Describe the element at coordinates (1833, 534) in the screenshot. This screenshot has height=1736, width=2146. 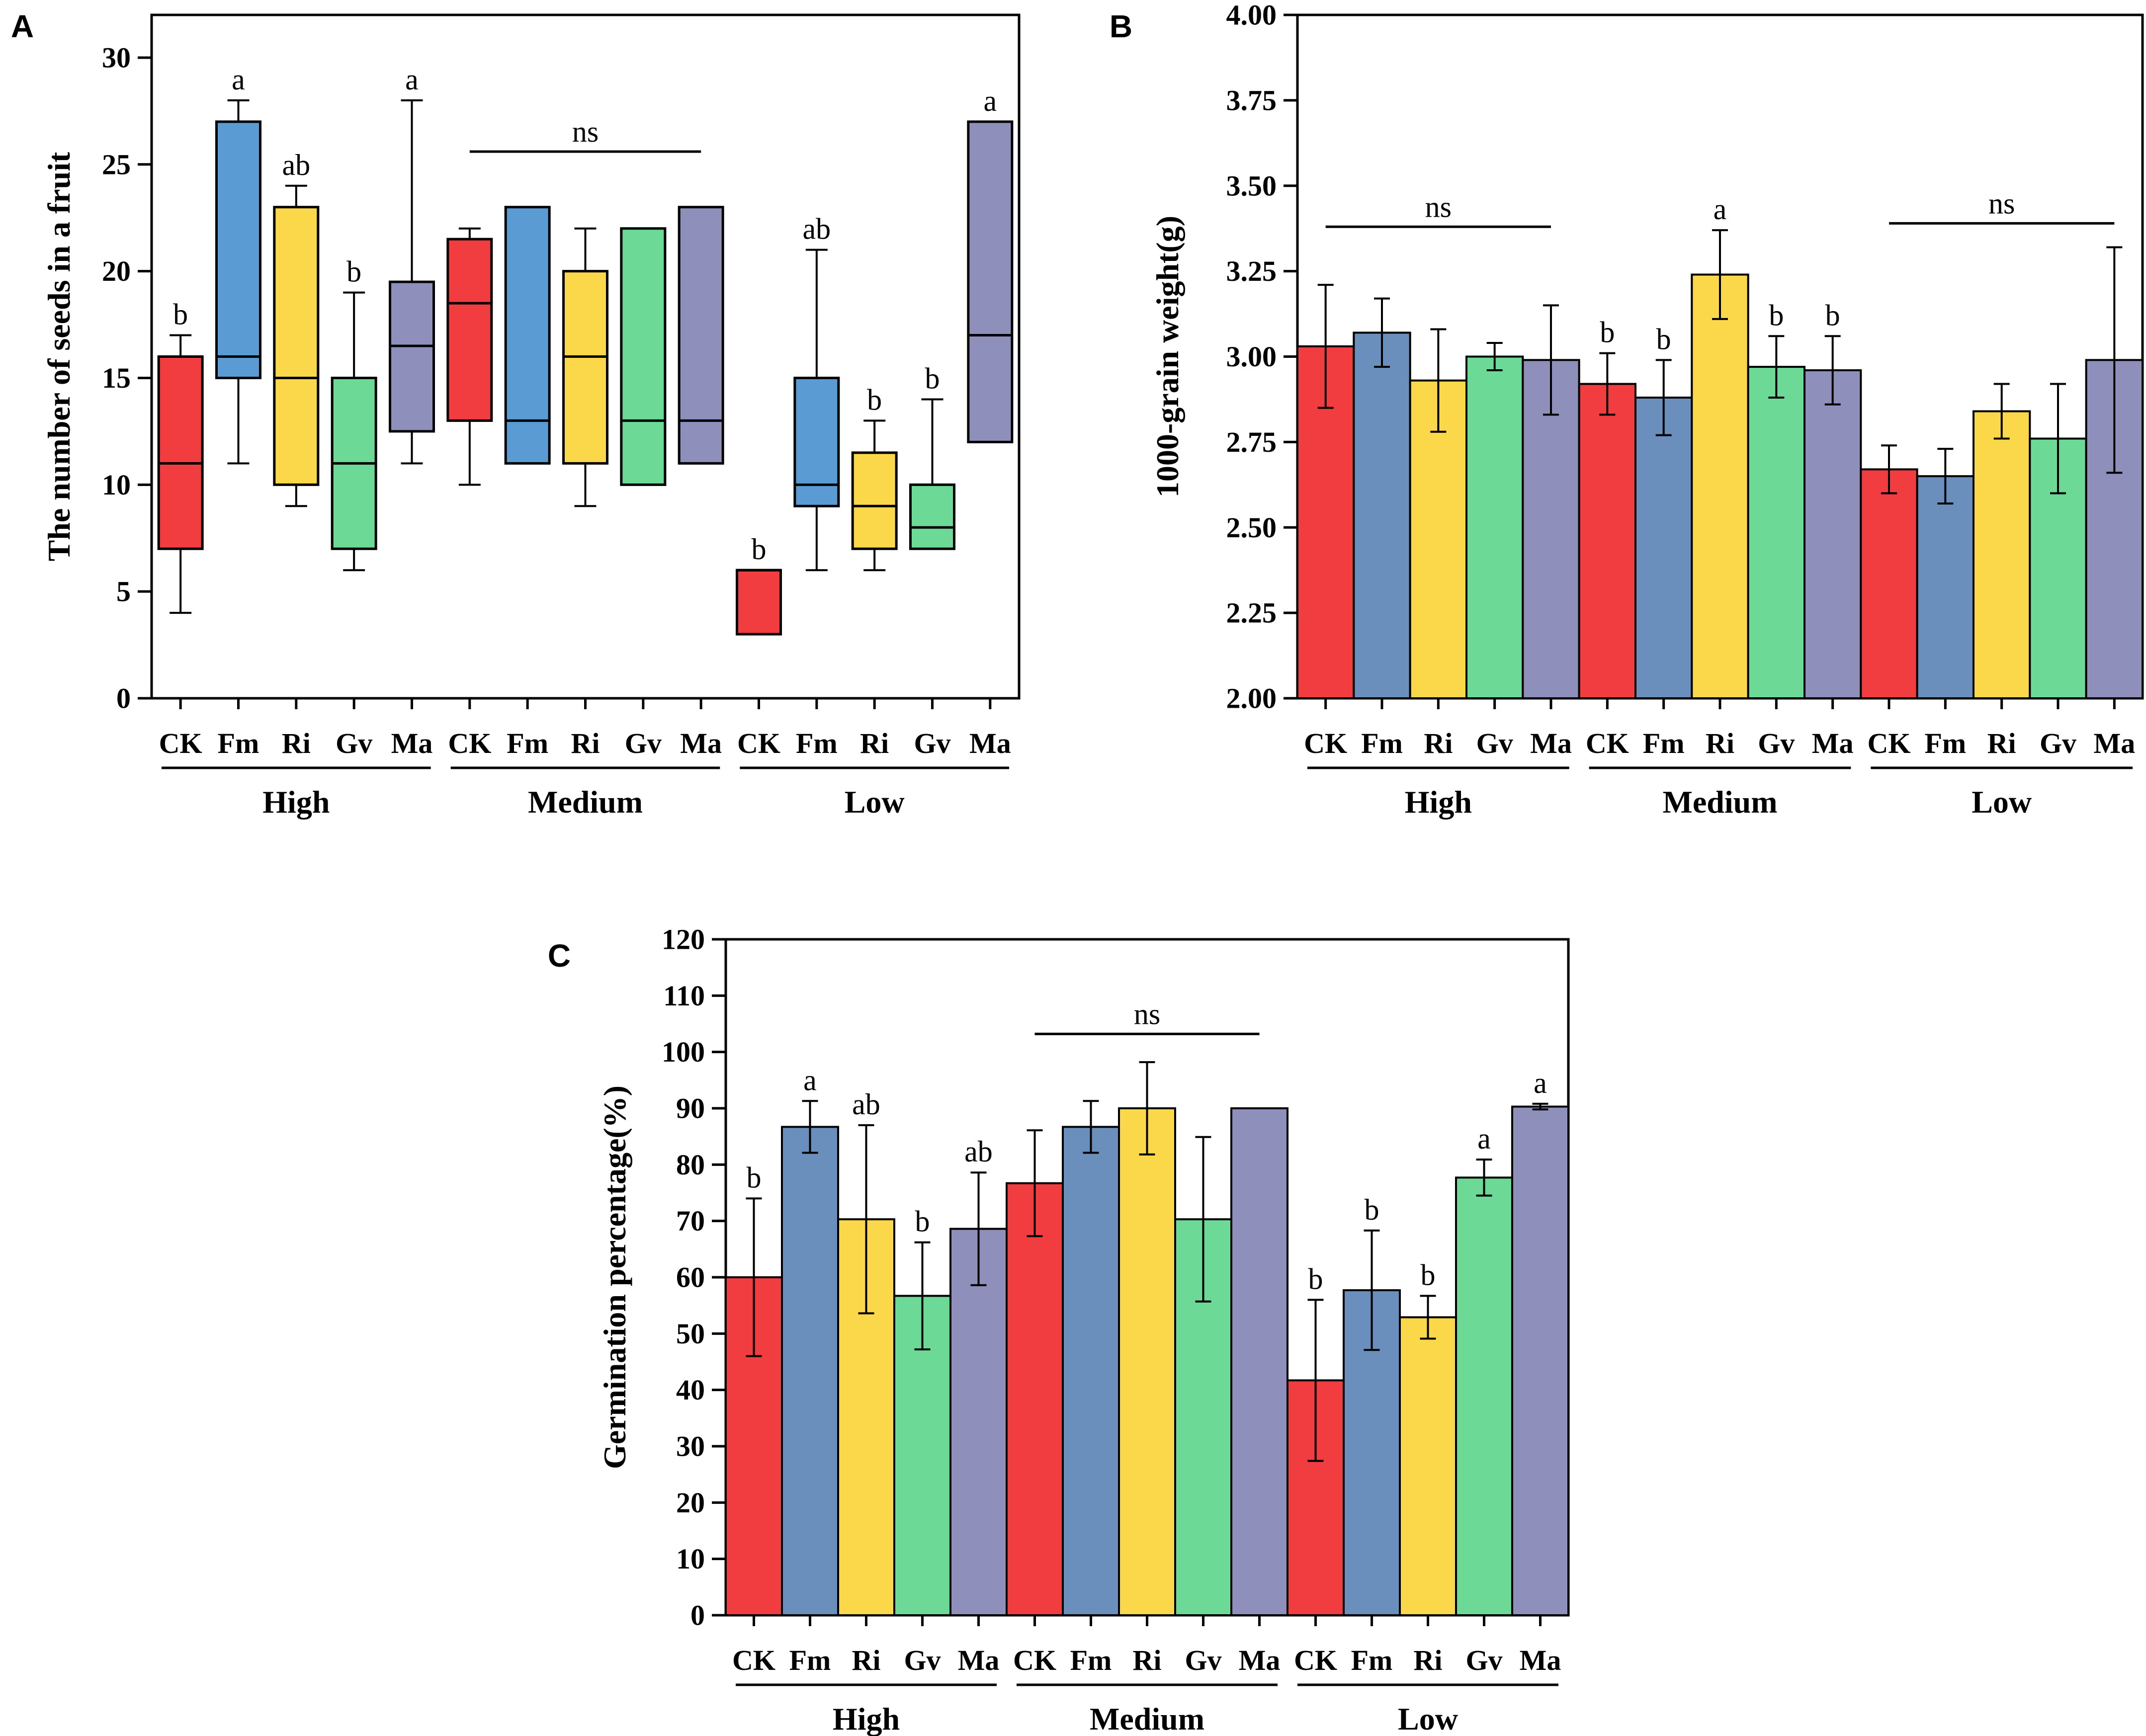
I see `bar-medium-ma` at that location.